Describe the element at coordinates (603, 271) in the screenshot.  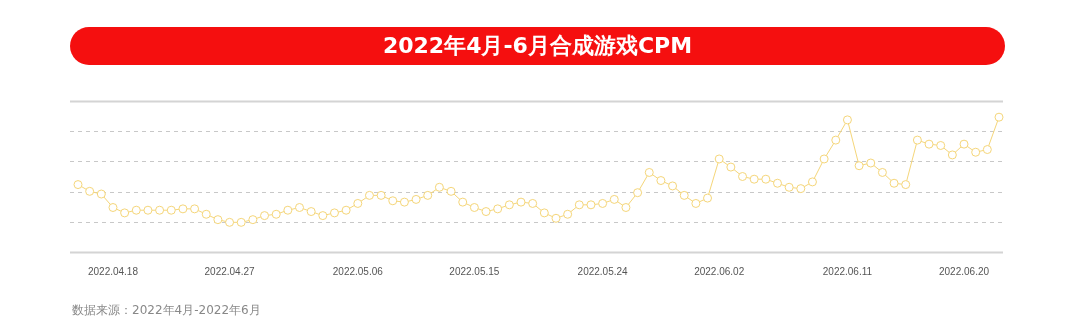
I see `x-tick-label: 2022.05.24` at that location.